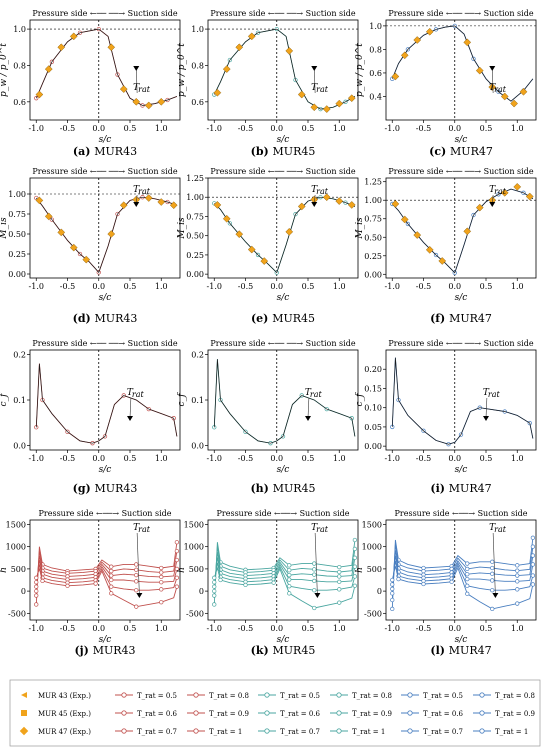 The image size is (550, 750). Describe the element at coordinates (4, 70) in the screenshot. I see `y-axis-label: p_w / p_0^t` at that location.